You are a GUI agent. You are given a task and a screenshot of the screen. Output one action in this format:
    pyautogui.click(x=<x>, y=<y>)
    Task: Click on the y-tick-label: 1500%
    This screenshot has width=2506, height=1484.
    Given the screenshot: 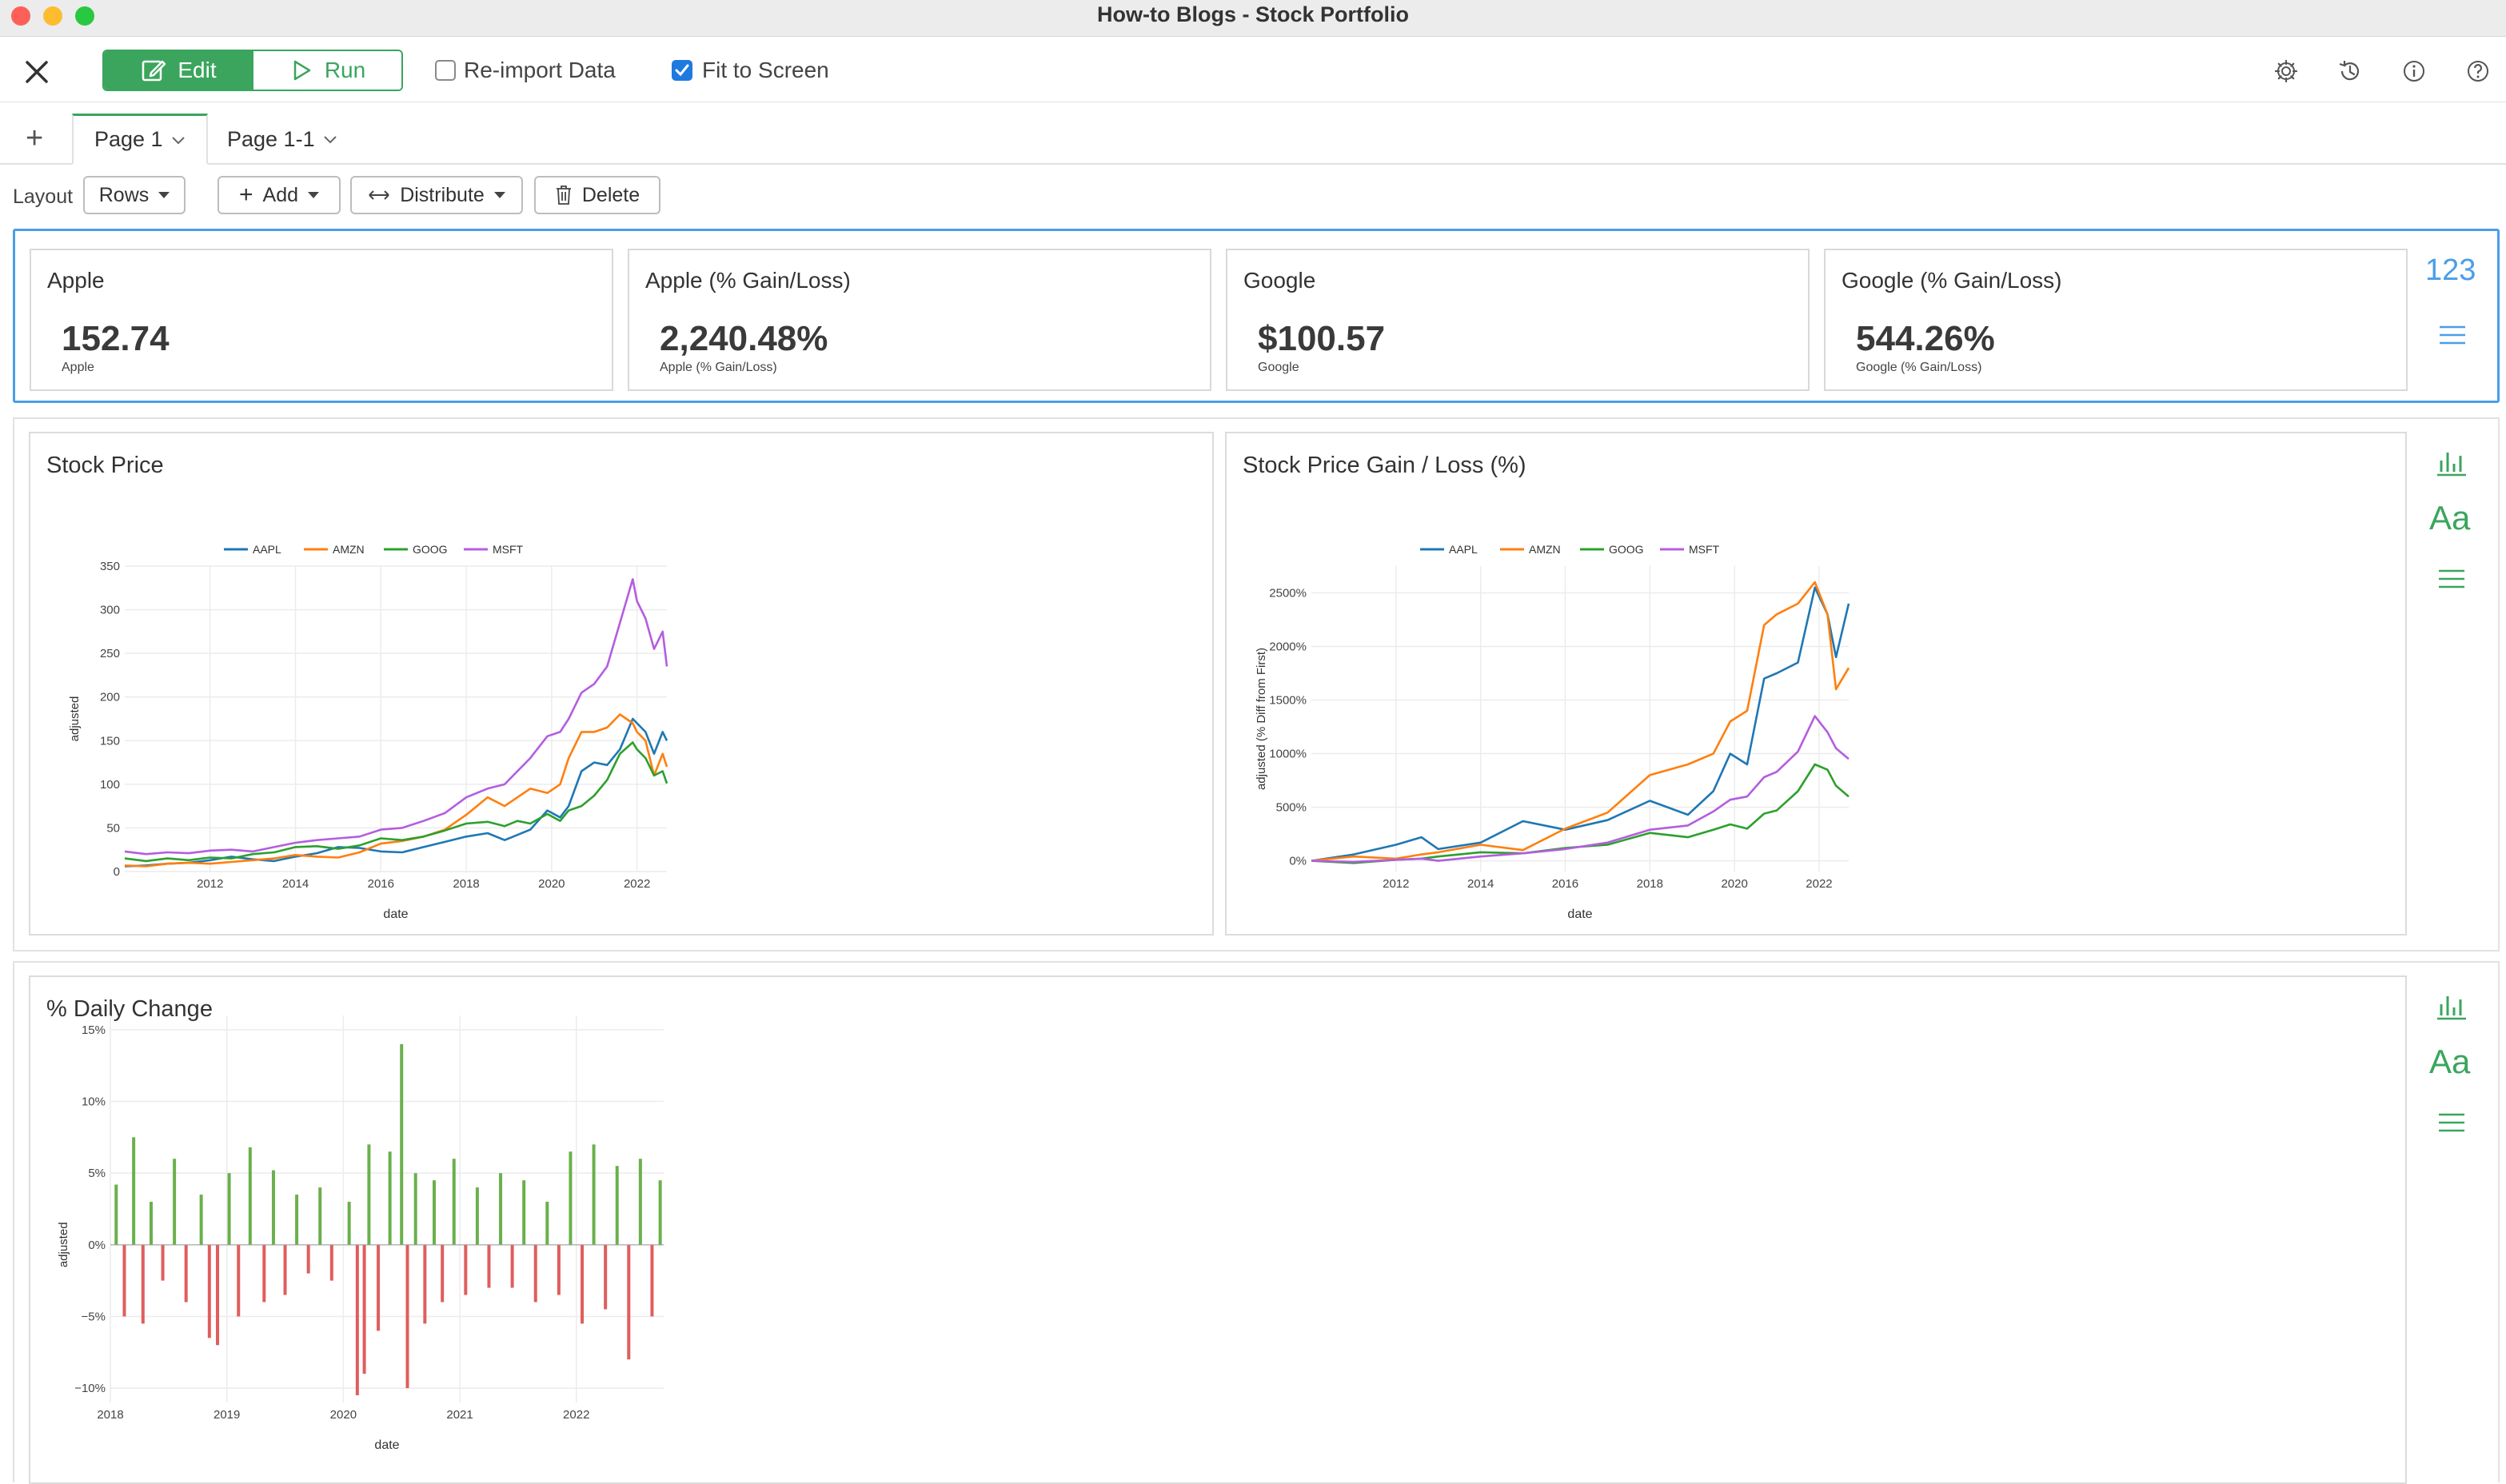 What is the action you would take?
    pyautogui.click(x=1288, y=701)
    